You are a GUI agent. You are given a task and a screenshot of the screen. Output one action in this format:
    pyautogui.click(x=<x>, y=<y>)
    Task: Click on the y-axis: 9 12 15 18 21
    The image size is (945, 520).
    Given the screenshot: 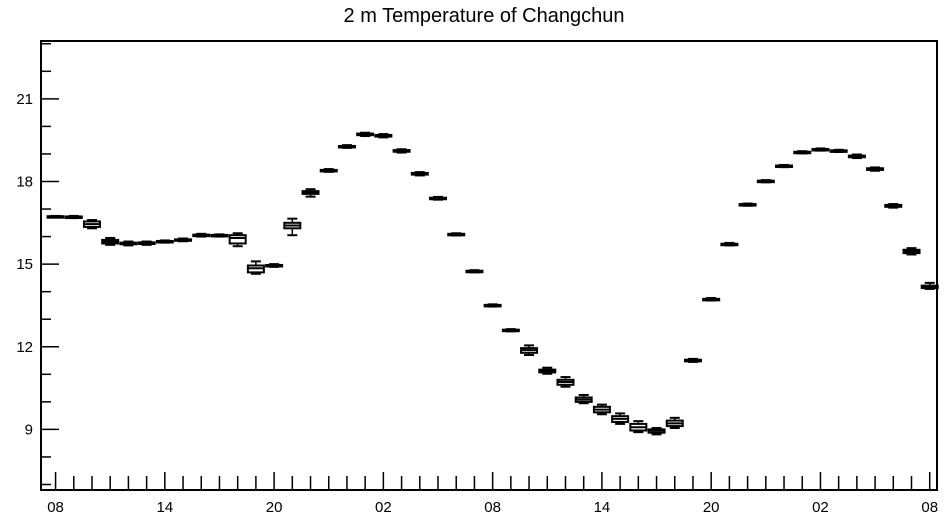 What is the action you would take?
    pyautogui.click(x=37, y=264)
    